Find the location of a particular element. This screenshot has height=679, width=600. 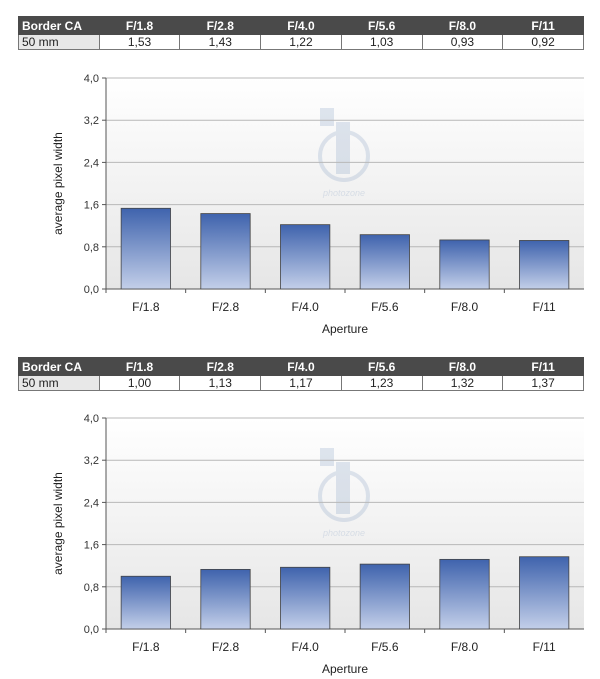

table-cell: 1,00 is located at coordinates (139, 383).